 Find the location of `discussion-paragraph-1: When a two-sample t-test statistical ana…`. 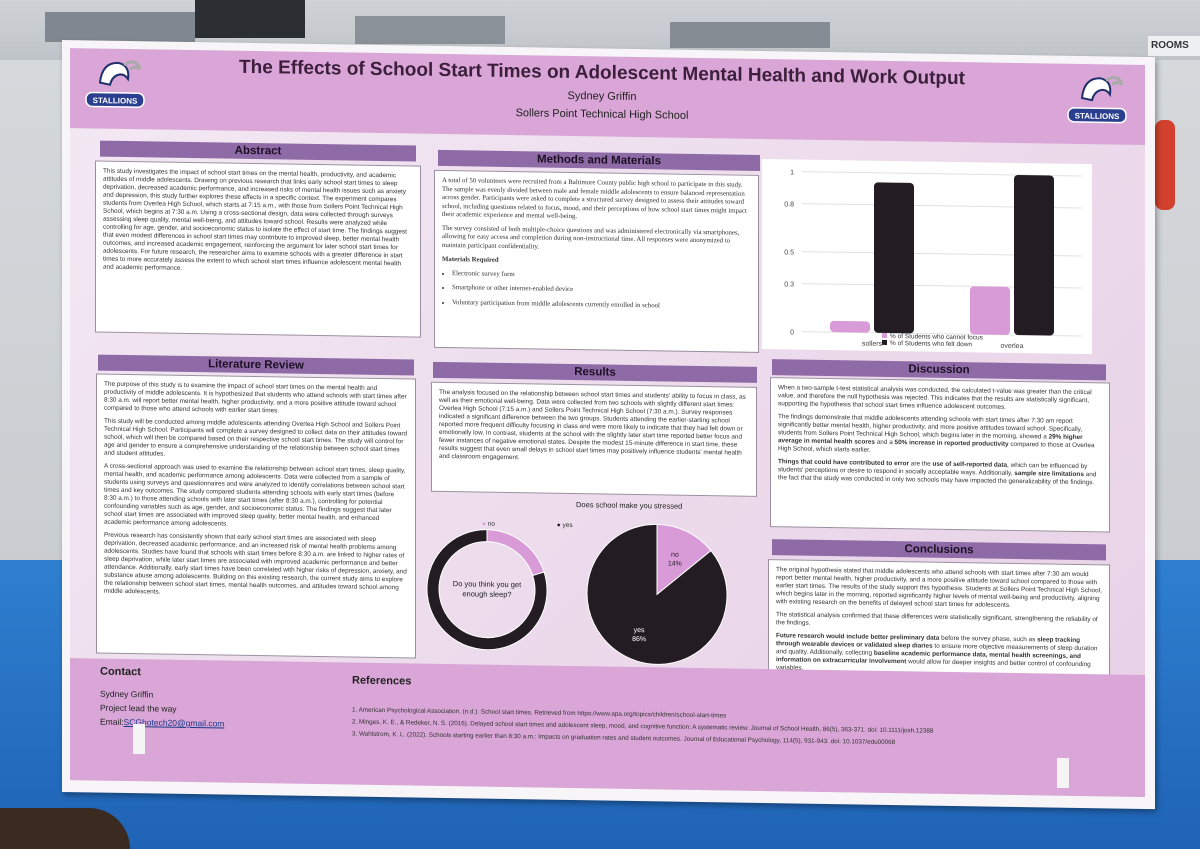

discussion-paragraph-1: When a two-sample t-test statistical ana… is located at coordinates (935, 397).